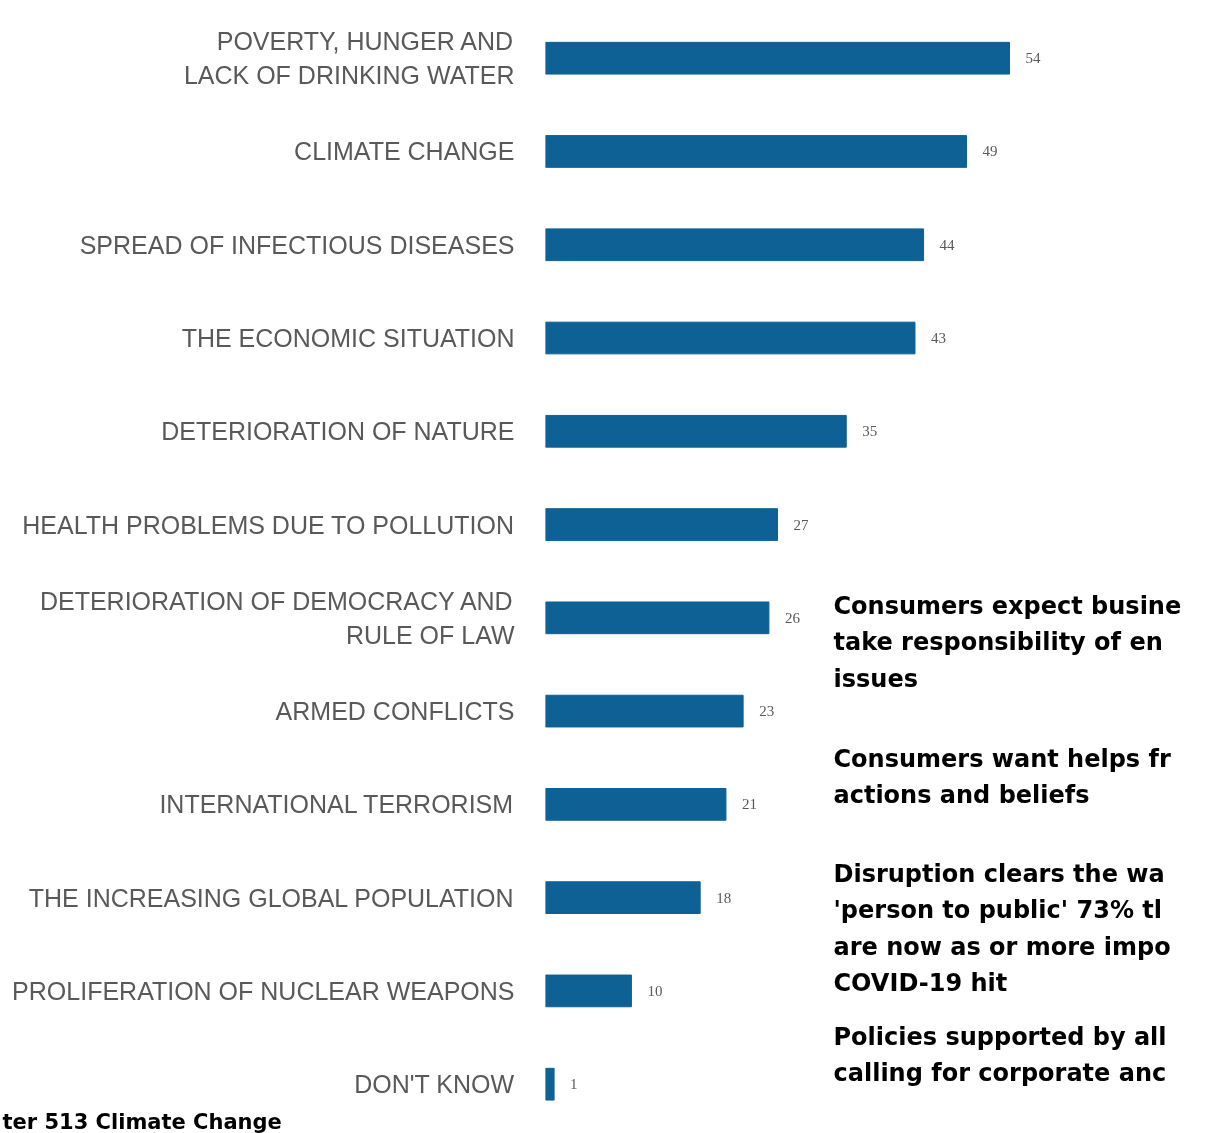 This screenshot has height=1133, width=1210. Describe the element at coordinates (990, 151) in the screenshot. I see `data-label: 49` at that location.